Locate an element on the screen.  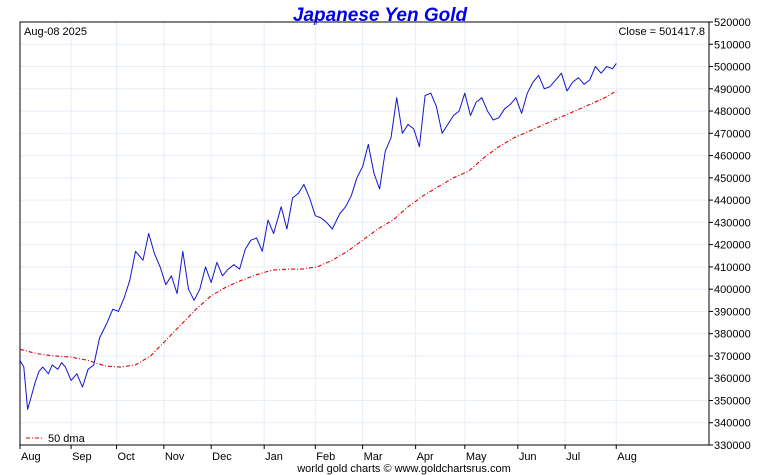
y-tick-label: 430000 is located at coordinates (732, 223).